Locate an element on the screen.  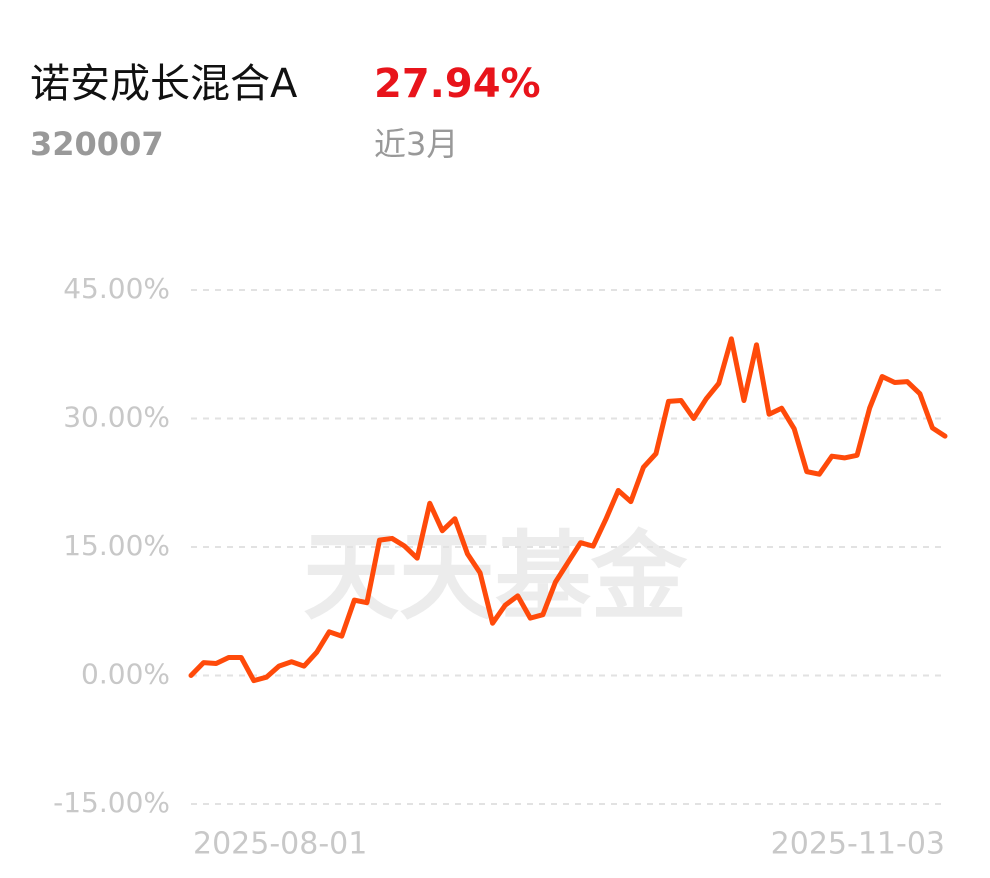
fund-return: 27.94% is located at coordinates (457, 84).